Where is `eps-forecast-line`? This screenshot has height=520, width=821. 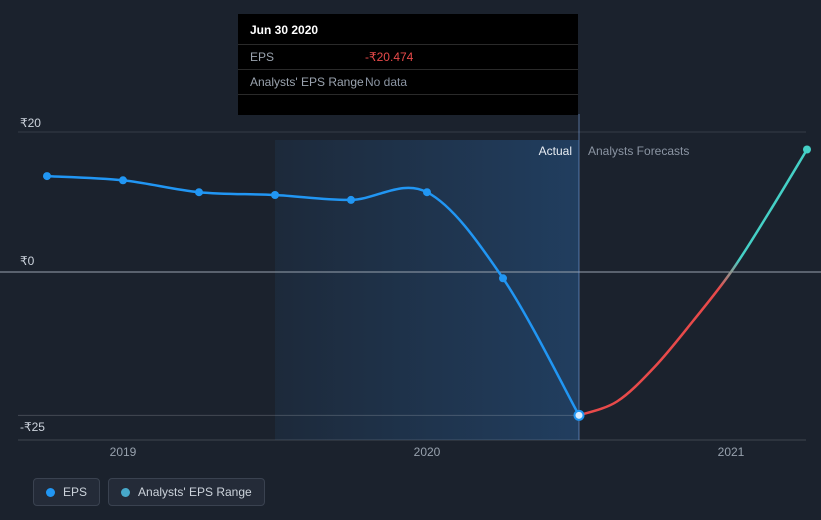 eps-forecast-line is located at coordinates (693, 282).